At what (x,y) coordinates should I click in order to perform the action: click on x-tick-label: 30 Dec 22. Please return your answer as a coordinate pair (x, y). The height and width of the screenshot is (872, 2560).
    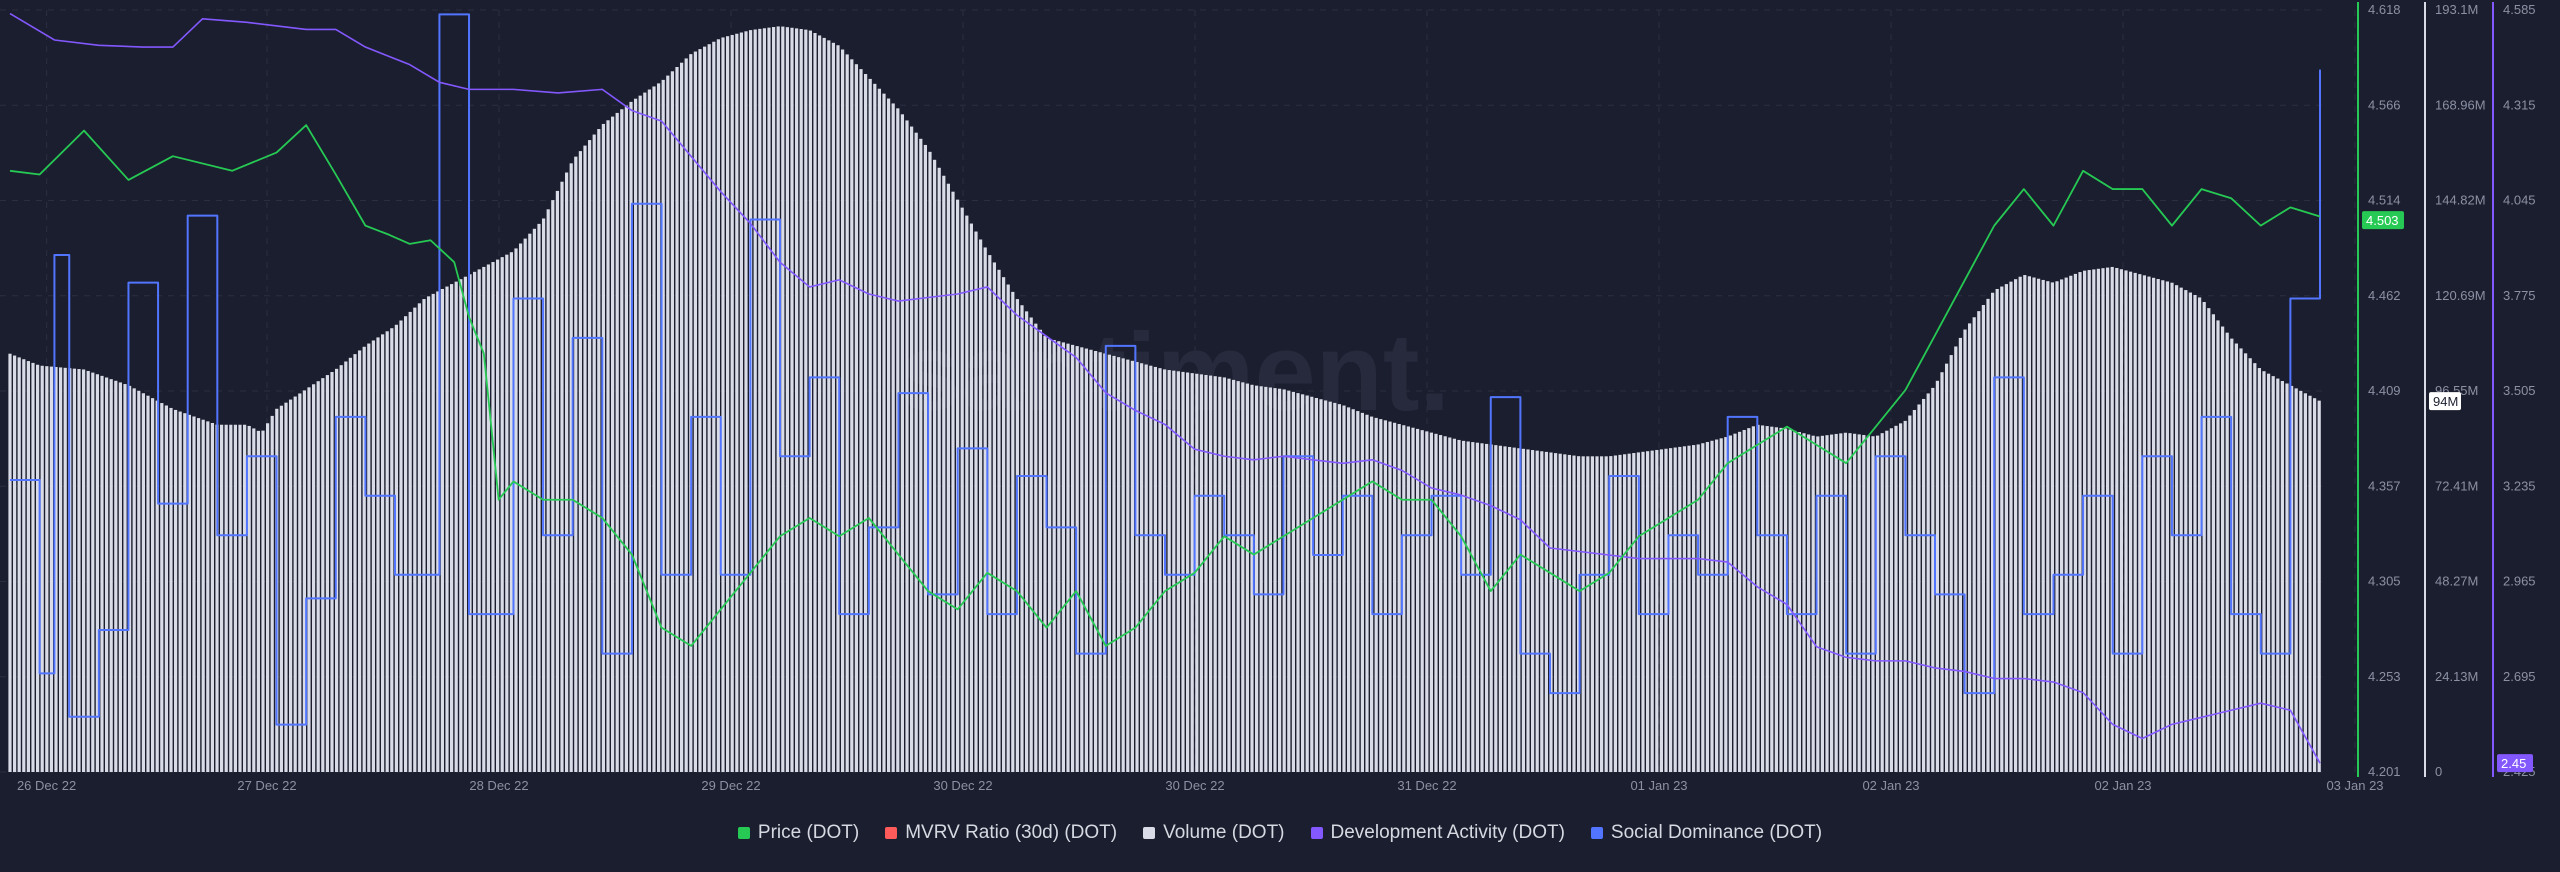
    Looking at the image, I should click on (962, 785).